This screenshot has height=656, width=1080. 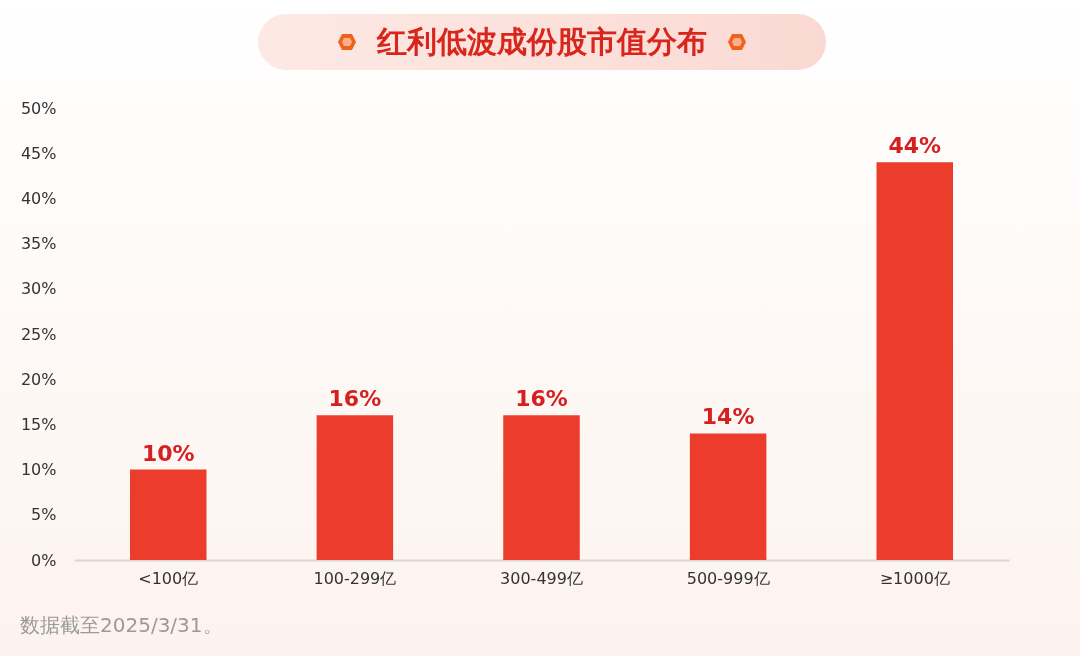 What do you see at coordinates (38, 289) in the screenshot?
I see `y-tick-label: 30%` at bounding box center [38, 289].